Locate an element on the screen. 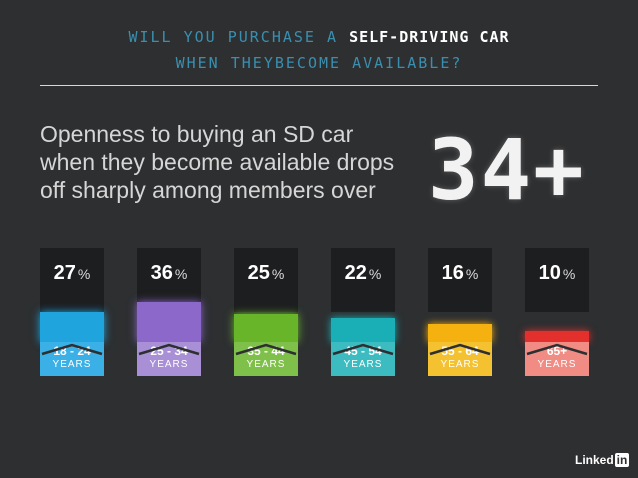  divider-rule is located at coordinates (319, 85).